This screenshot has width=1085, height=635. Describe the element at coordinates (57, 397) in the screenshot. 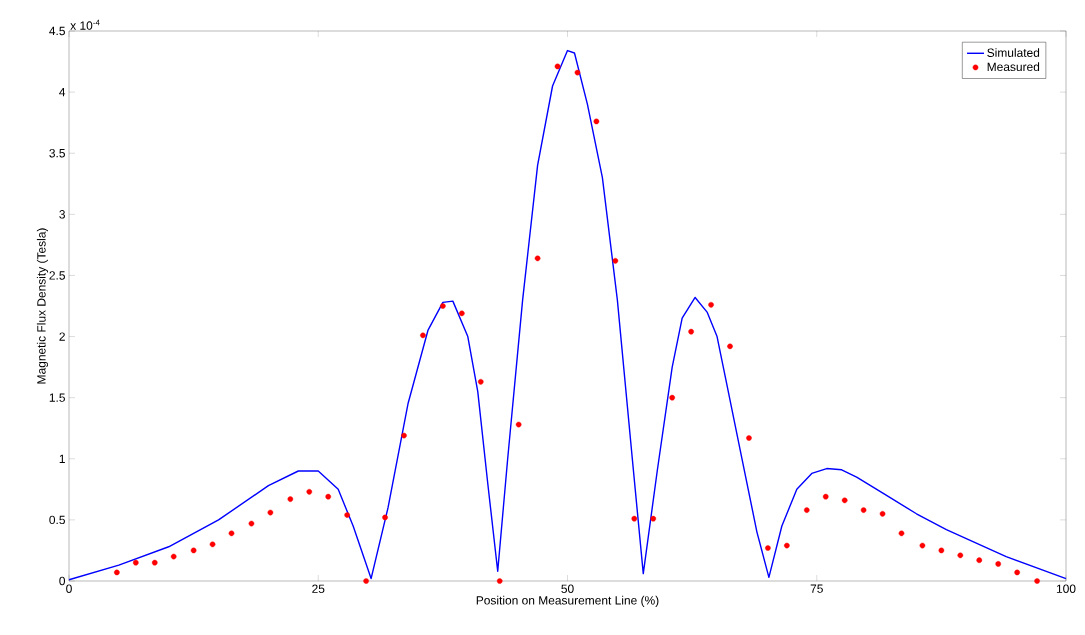

I see `y-tick-label: 1.5` at that location.